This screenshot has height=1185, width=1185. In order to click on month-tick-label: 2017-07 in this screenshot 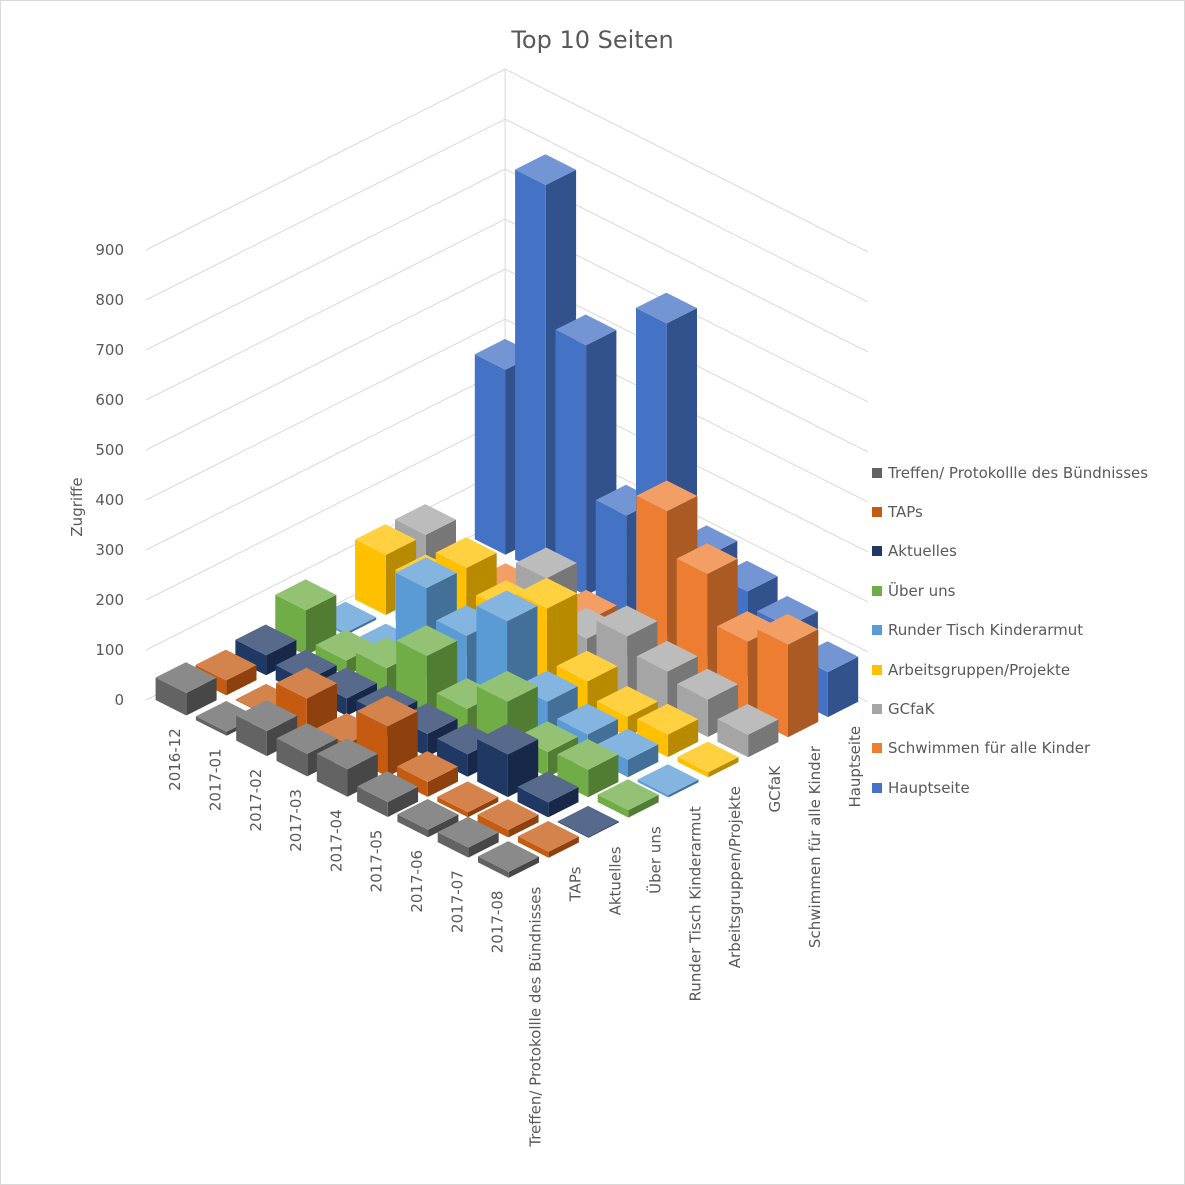, I will do `click(457, 901)`.